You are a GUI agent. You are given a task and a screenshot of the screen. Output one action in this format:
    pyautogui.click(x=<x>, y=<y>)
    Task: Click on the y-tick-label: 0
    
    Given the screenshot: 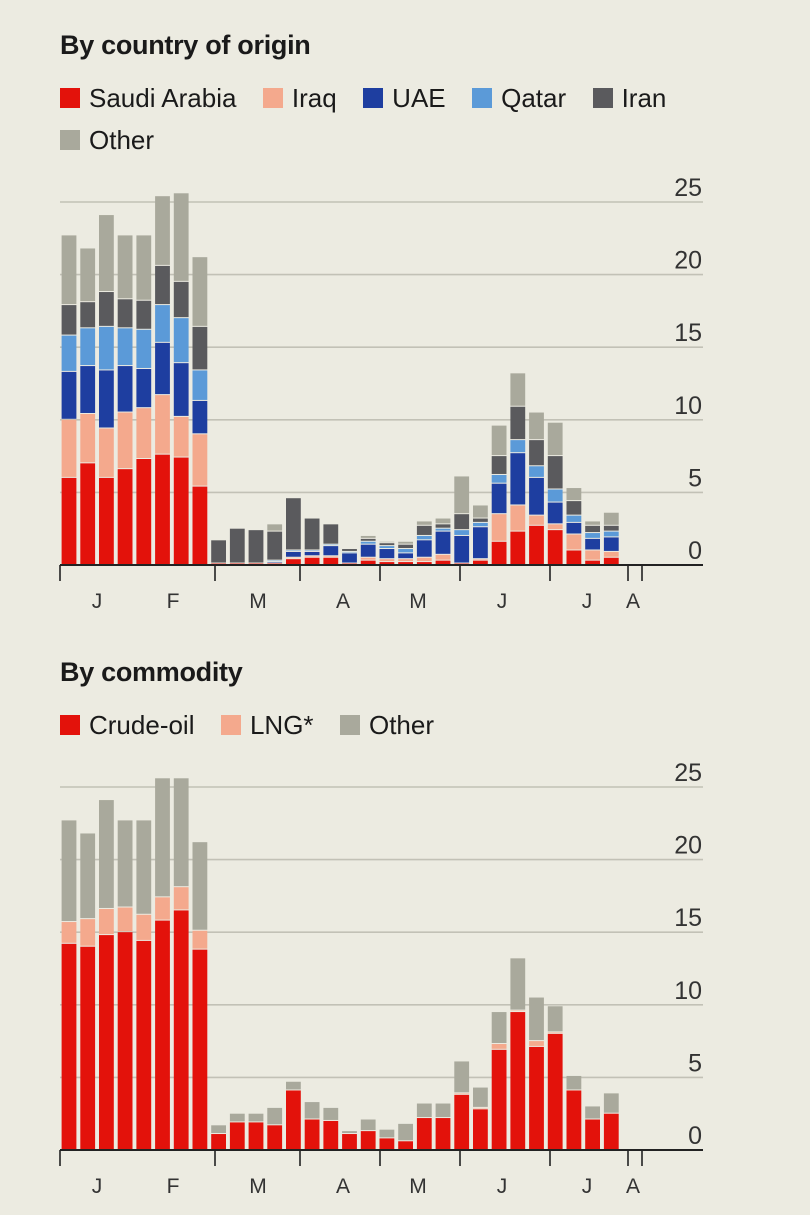 What is the action you would take?
    pyautogui.click(x=695, y=551)
    